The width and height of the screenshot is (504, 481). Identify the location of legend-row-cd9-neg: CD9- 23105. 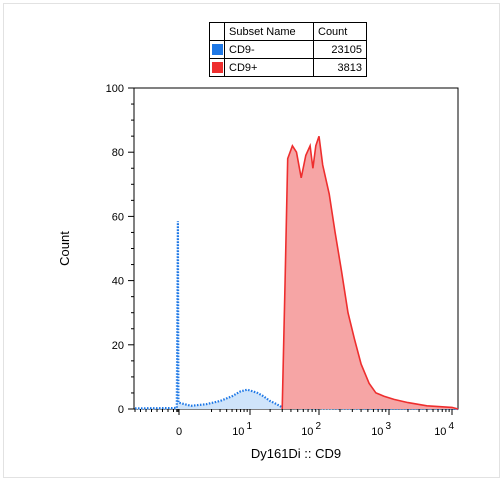
(288, 49).